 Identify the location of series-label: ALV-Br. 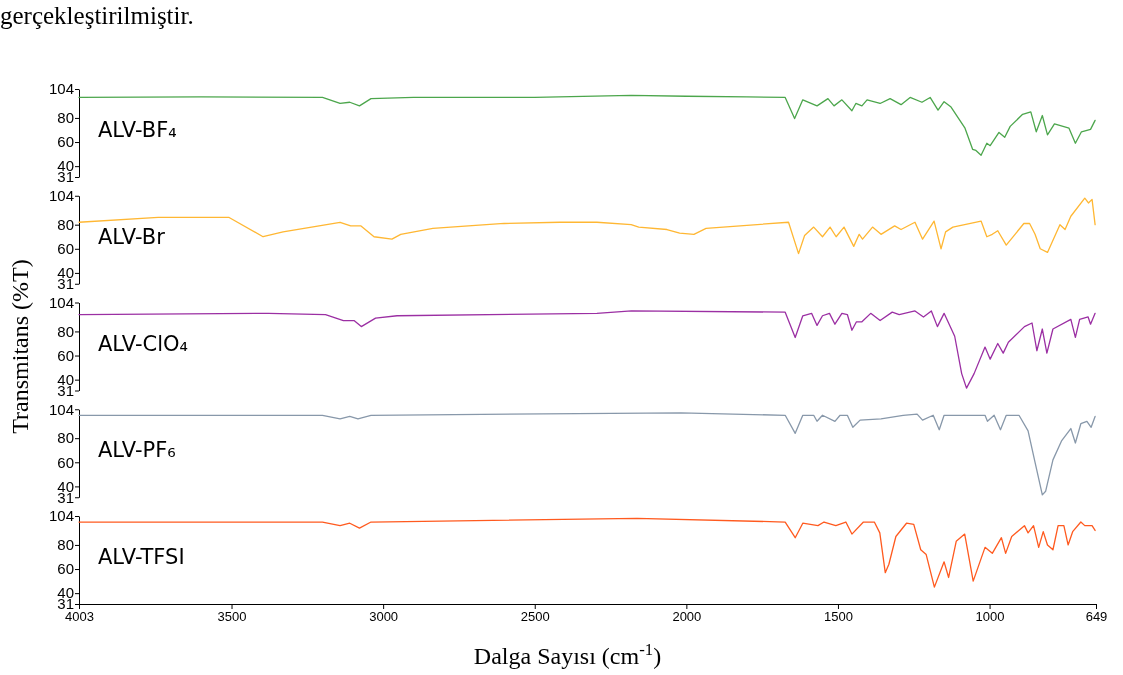
(132, 236).